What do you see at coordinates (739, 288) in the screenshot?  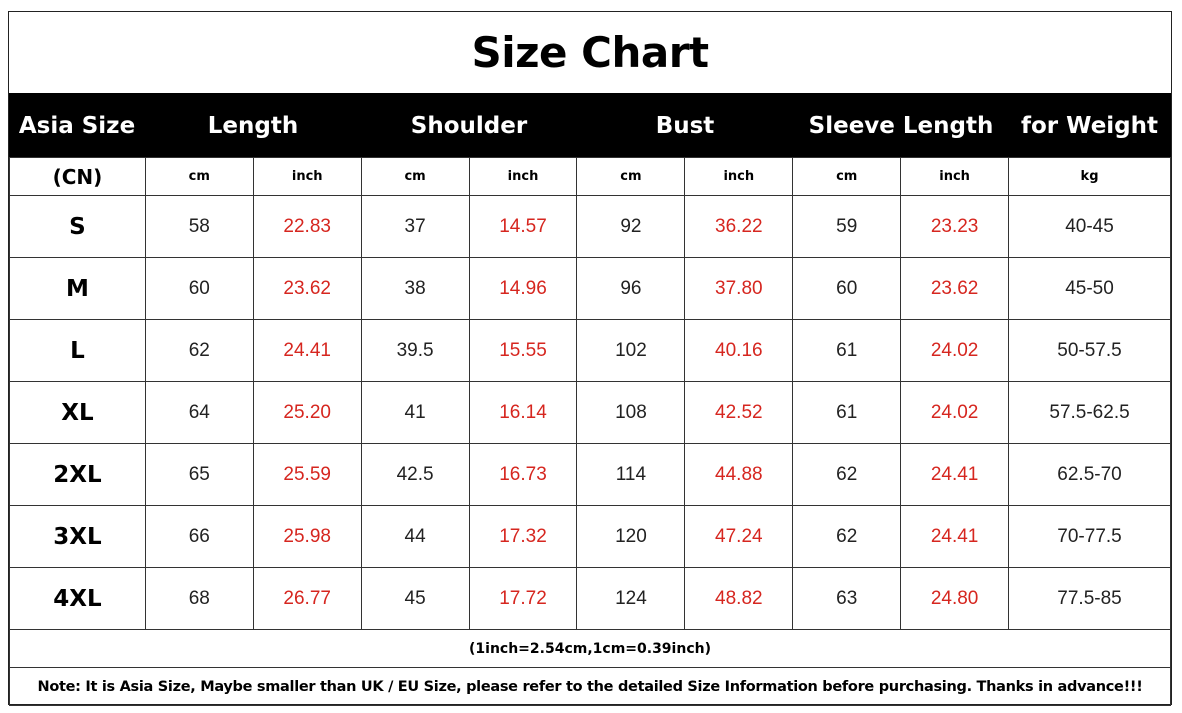 I see `inch-cell: 37.80` at bounding box center [739, 288].